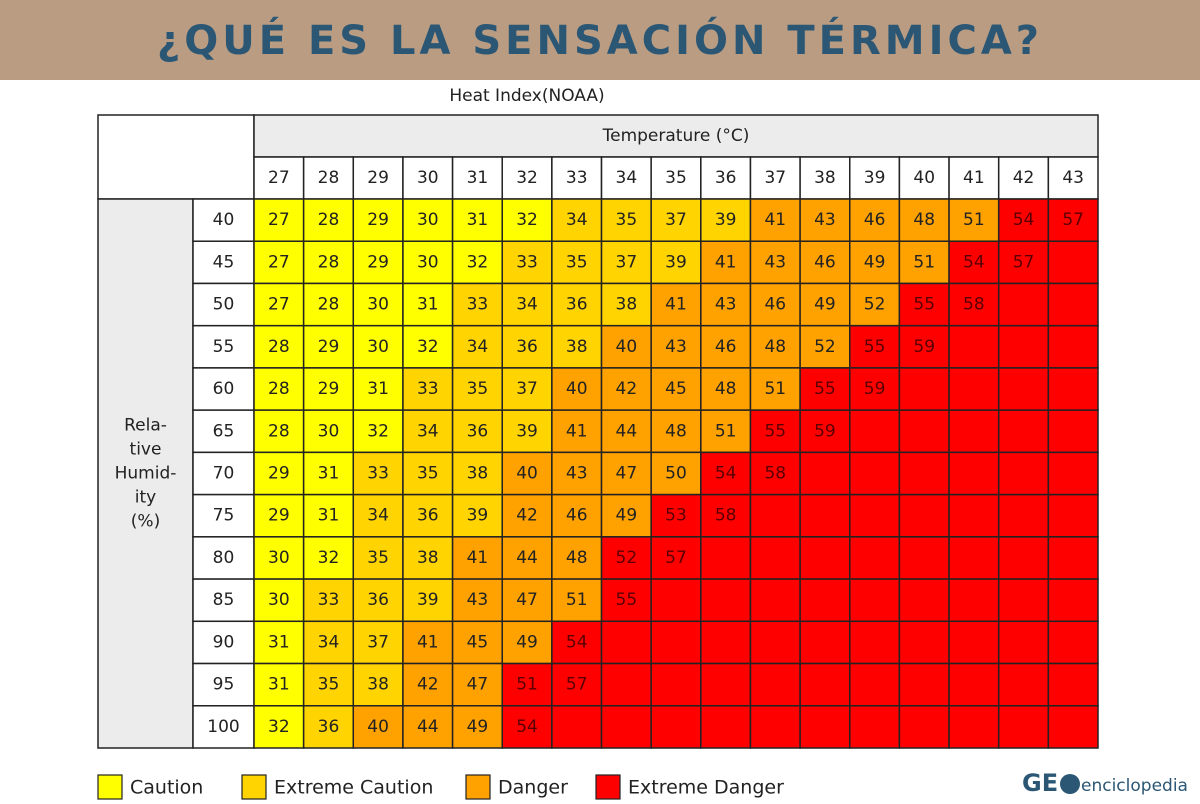  Describe the element at coordinates (676, 431) in the screenshot. I see `heat-value: 48` at that location.